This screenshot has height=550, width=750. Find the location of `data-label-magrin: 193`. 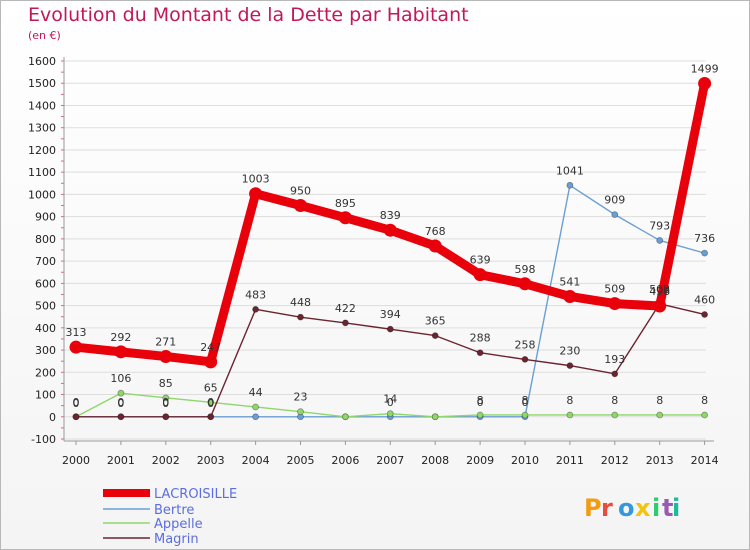

data-label-magrin: 193 is located at coordinates (614, 359).